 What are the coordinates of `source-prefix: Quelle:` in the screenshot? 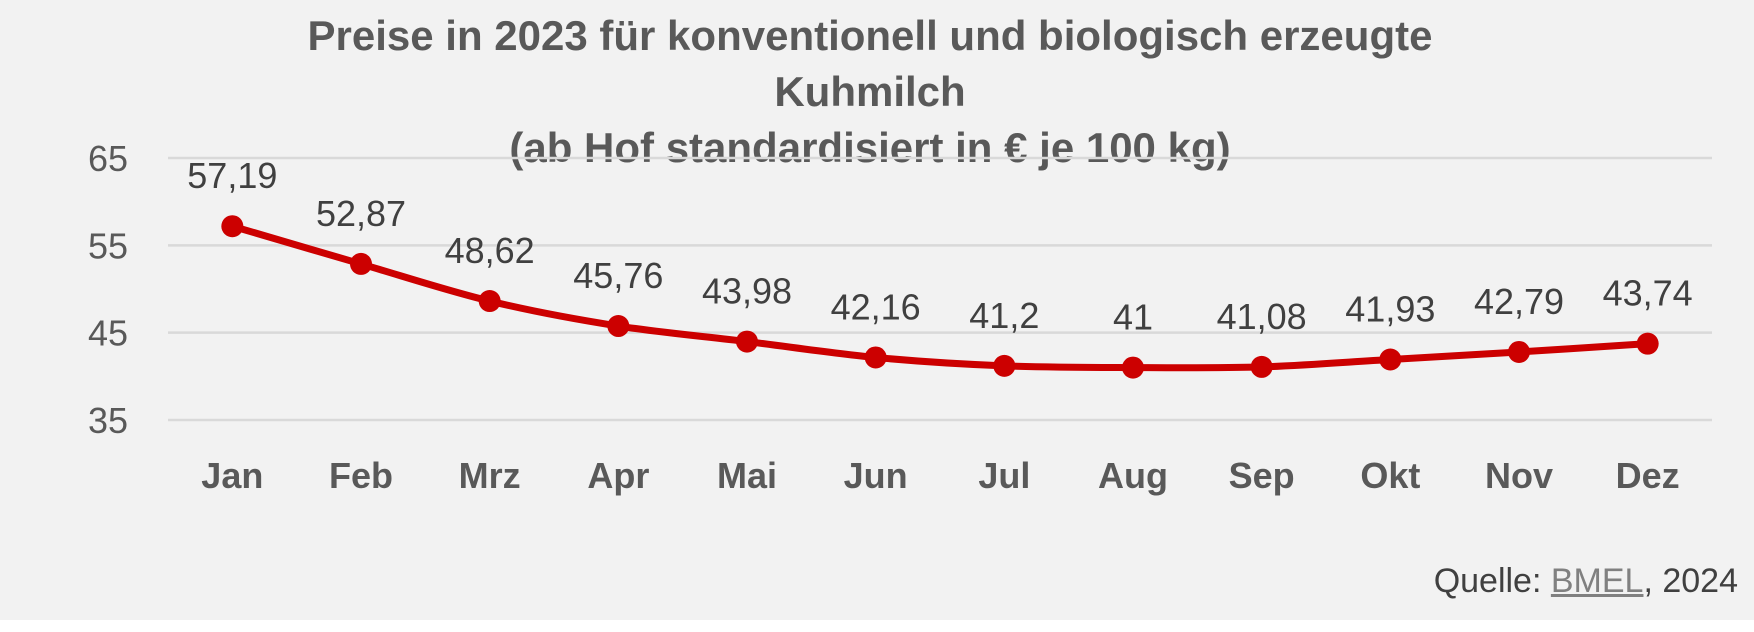 It's located at (1492, 581).